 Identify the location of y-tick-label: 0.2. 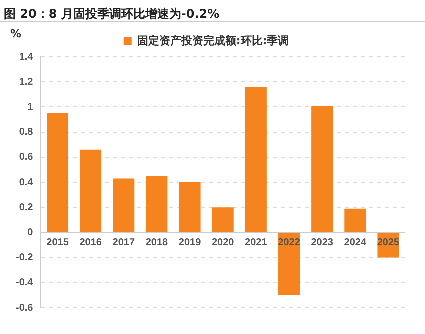
(26, 208).